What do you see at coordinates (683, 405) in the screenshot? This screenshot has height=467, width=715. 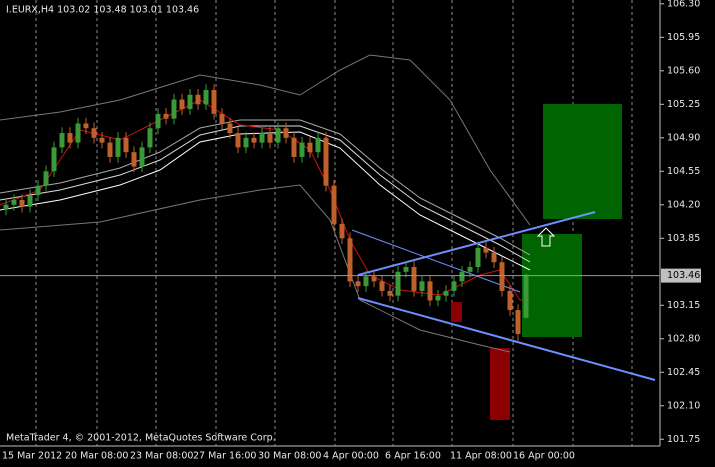 I see `y-tick-label: 102.10` at bounding box center [683, 405].